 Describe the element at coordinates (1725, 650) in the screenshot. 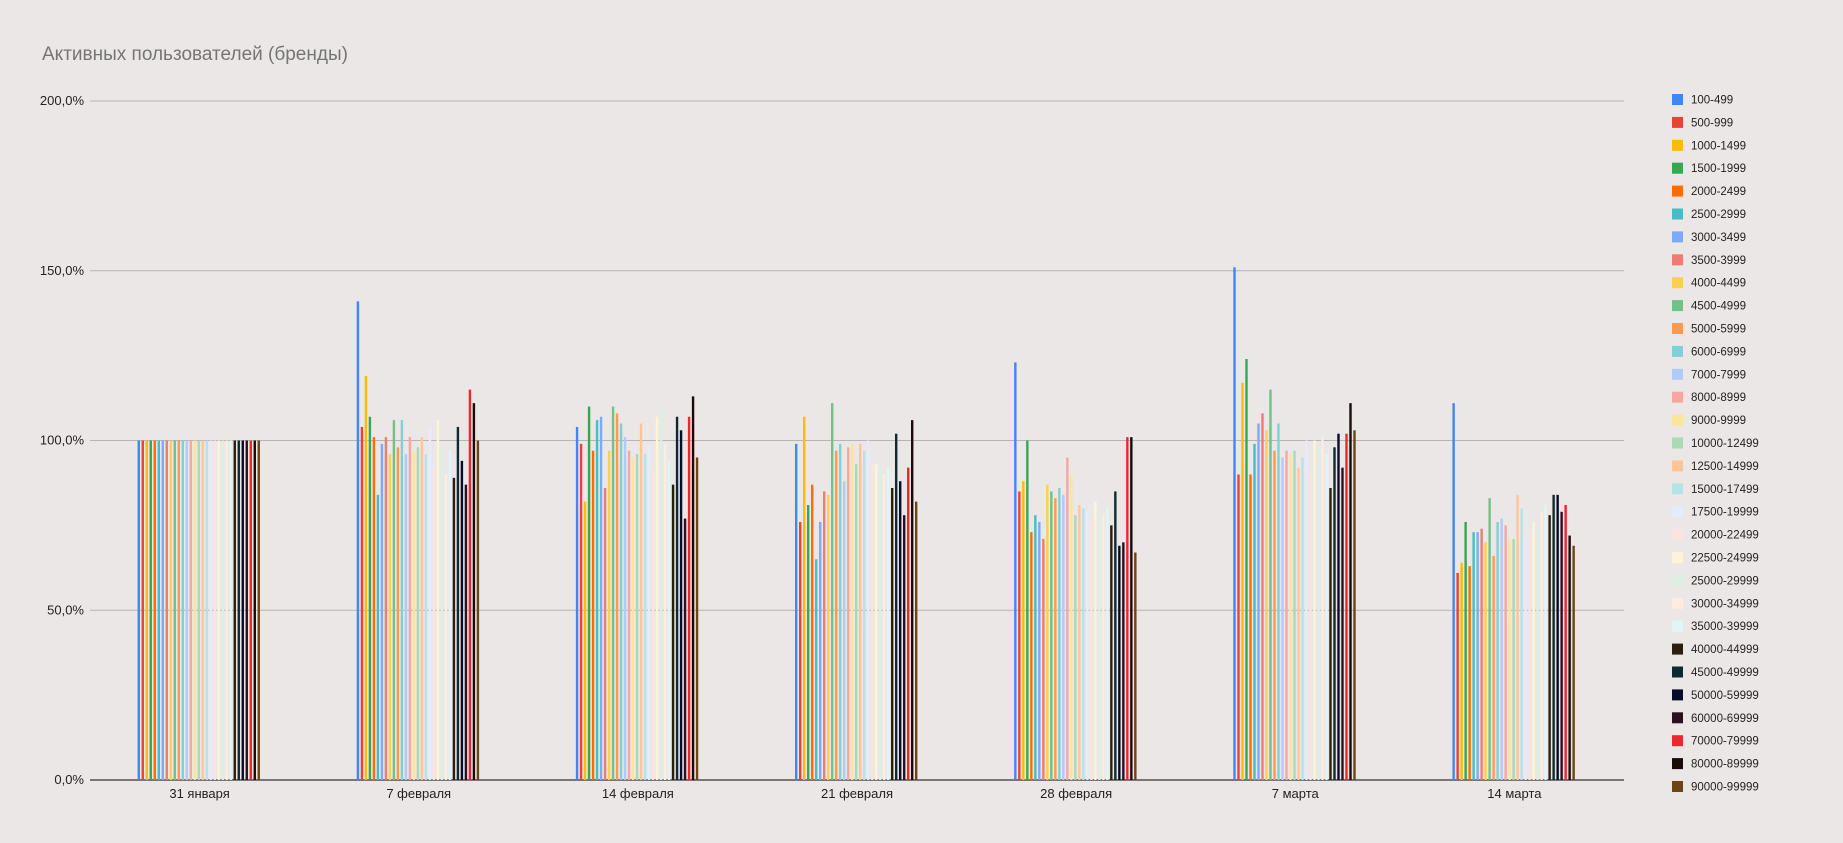

I see `legend-label: 40000-44999` at that location.